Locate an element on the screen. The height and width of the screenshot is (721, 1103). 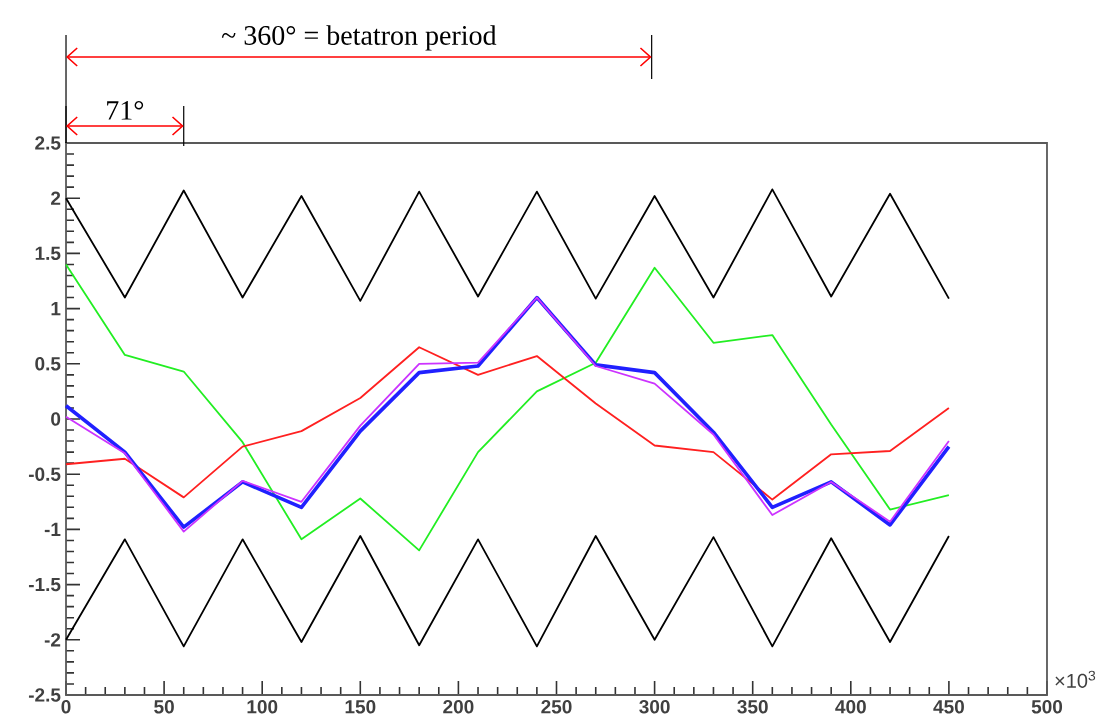
y-tick-label: 2.5 is located at coordinates (48, 143).